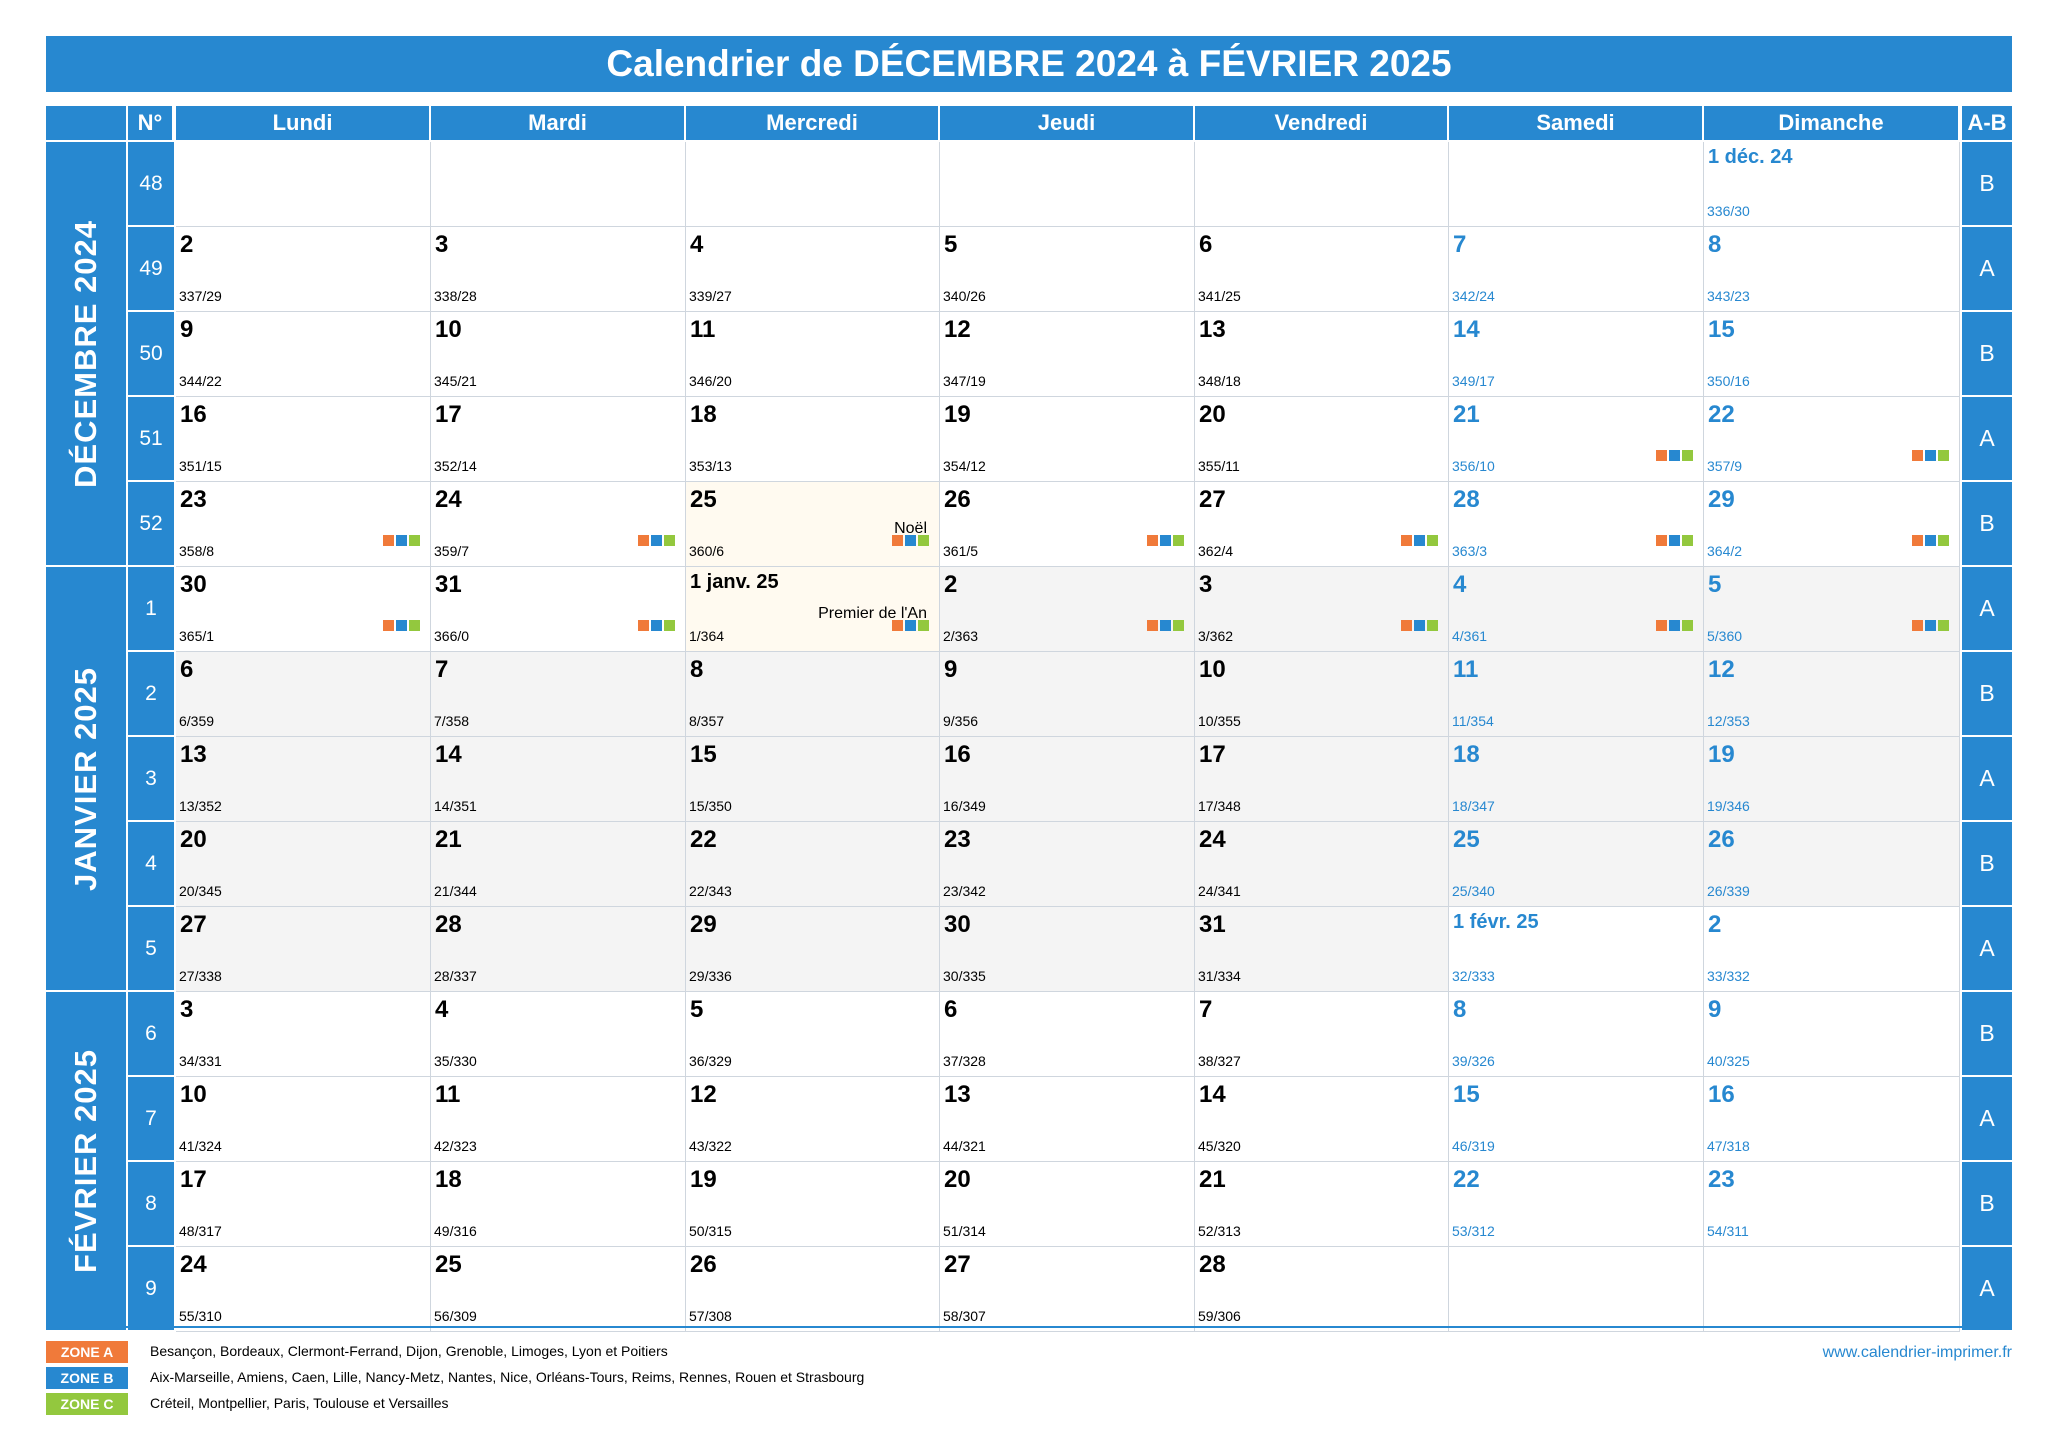 The width and height of the screenshot is (2048, 1448). I want to click on day-cell: 29 364/2, so click(1832, 524).